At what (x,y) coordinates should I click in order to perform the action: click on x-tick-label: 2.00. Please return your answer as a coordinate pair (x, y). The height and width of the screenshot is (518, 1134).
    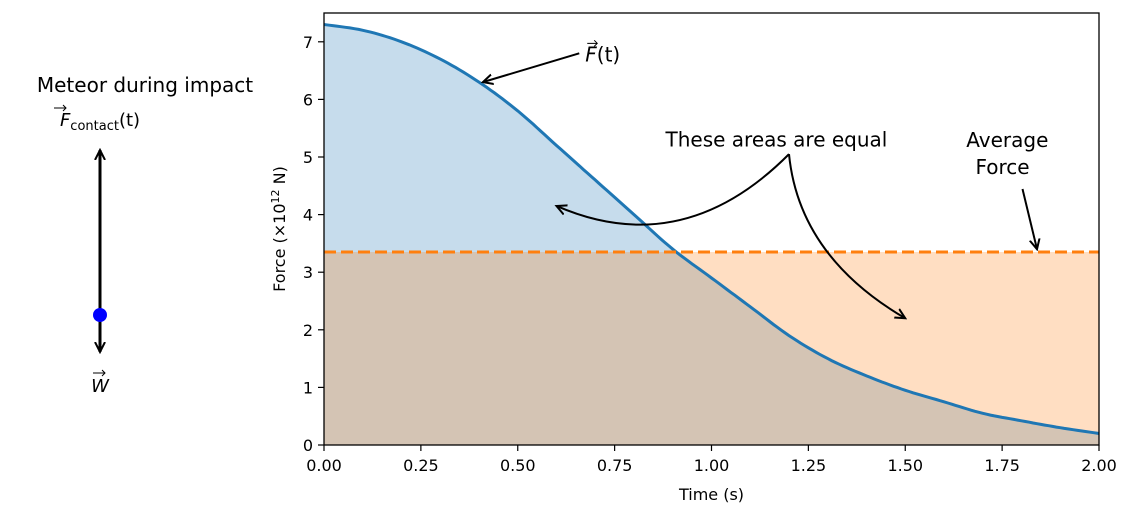
    Looking at the image, I should click on (1099, 465).